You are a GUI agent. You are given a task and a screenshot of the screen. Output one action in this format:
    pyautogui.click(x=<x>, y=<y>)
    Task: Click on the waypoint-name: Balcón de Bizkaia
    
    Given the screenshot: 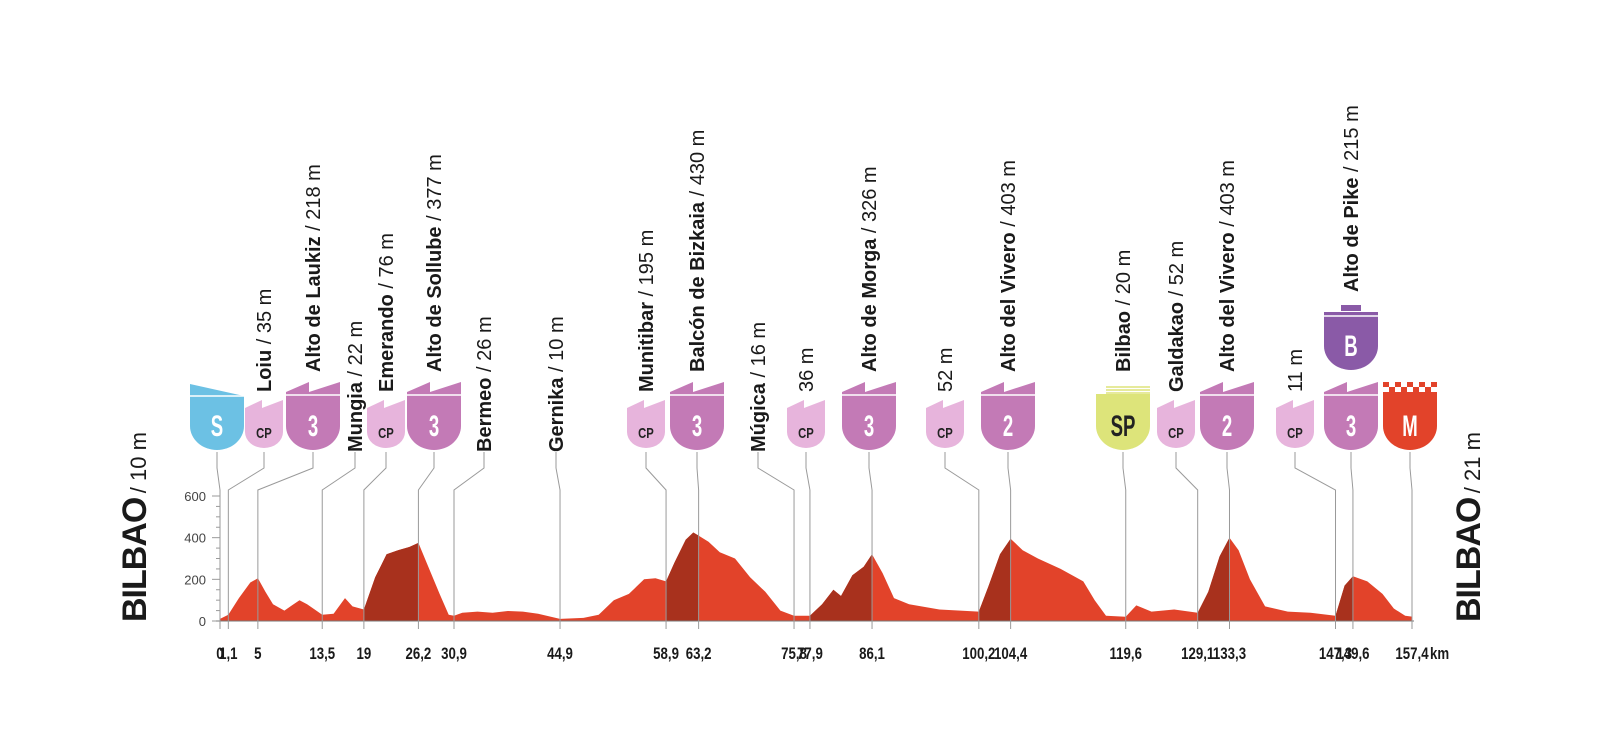 What is the action you would take?
    pyautogui.click(x=698, y=284)
    